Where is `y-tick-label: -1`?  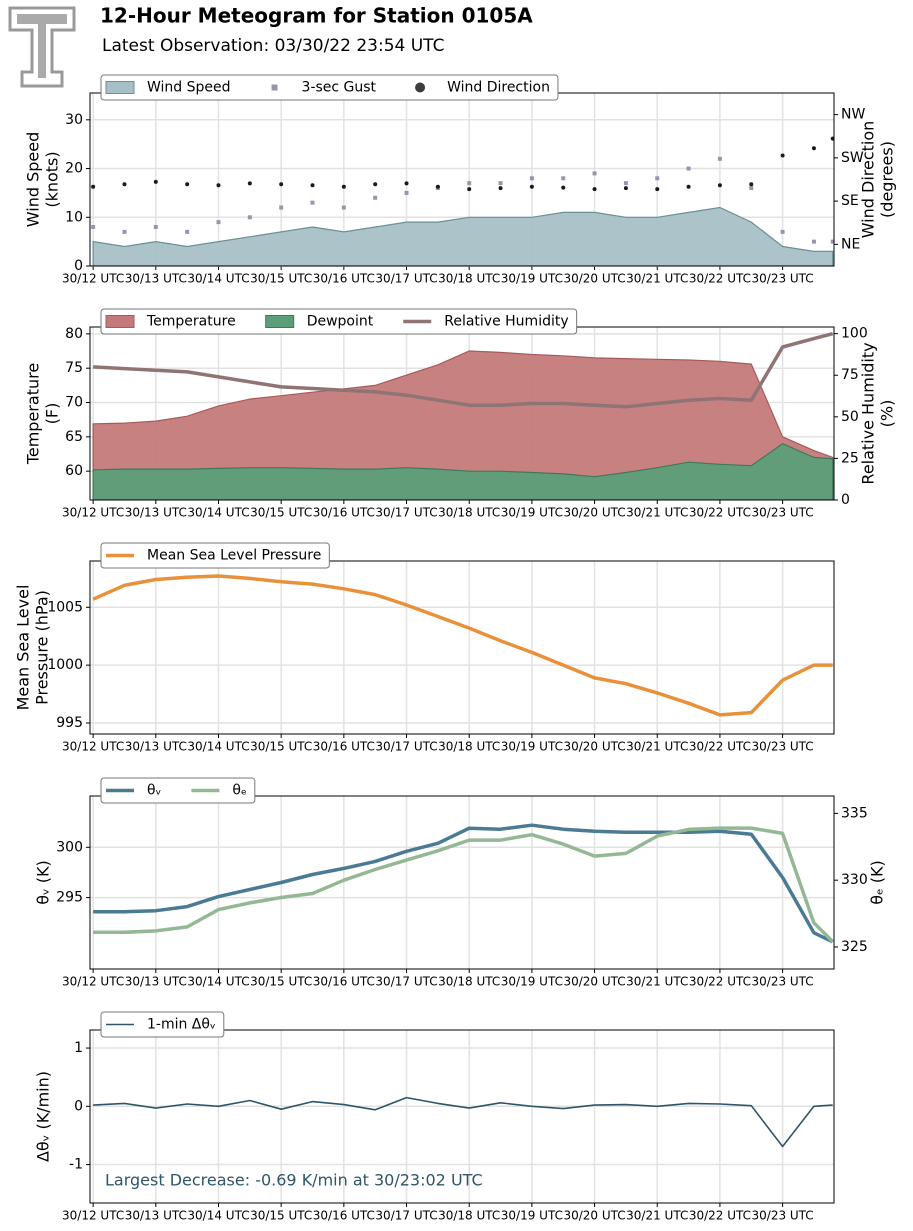 y-tick-label: -1 is located at coordinates (76, 1165).